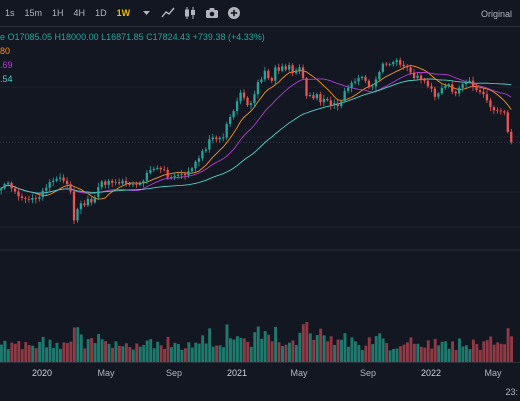 This screenshot has height=401, width=520. I want to click on candles-icon, so click(190, 13).